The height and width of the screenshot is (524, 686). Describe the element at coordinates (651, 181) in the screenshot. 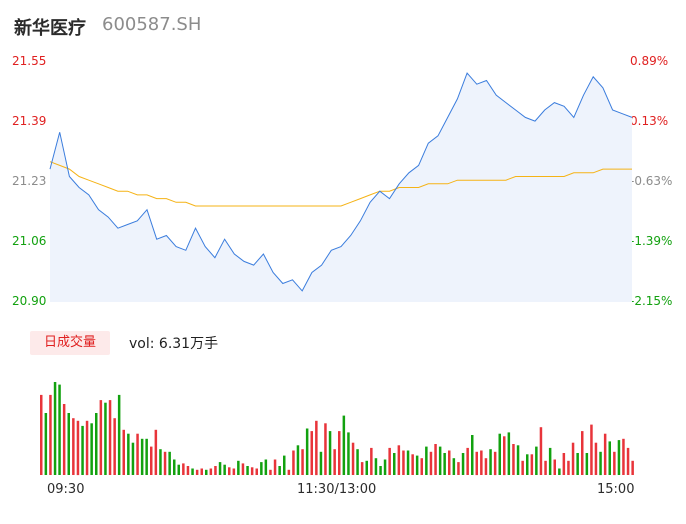

I see `pct-tick: -0.63%` at that location.